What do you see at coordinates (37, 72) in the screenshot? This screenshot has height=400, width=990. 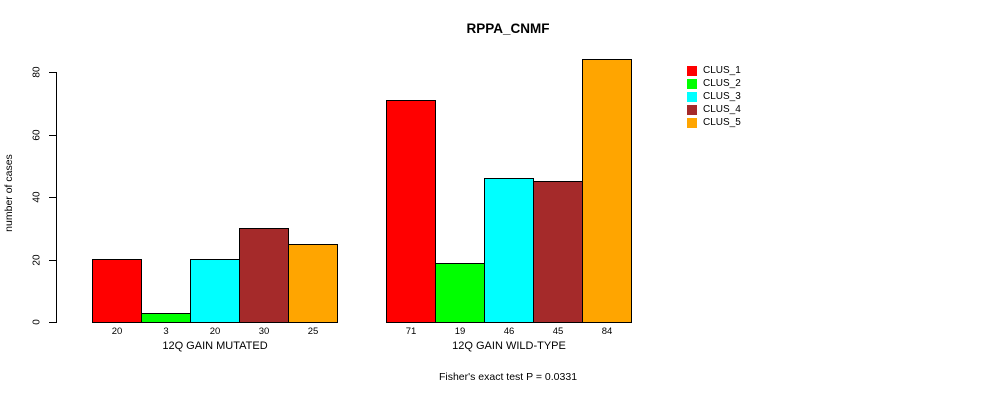 I see `y-axis-tick-label: 80` at bounding box center [37, 72].